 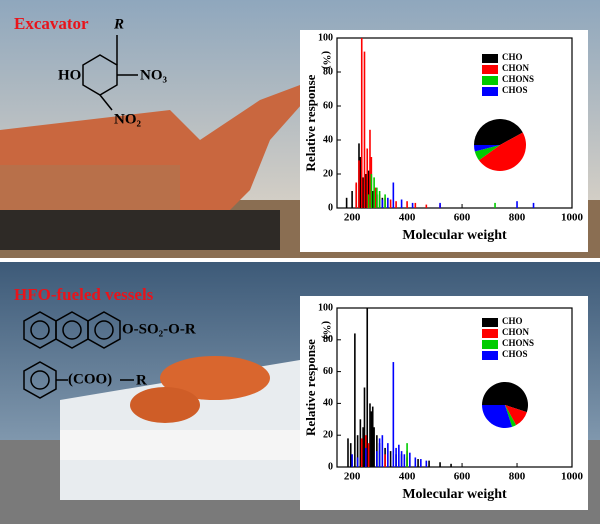 What do you see at coordinates (454, 235) in the screenshot?
I see `x-axis-label: Molecular weight` at bounding box center [454, 235].